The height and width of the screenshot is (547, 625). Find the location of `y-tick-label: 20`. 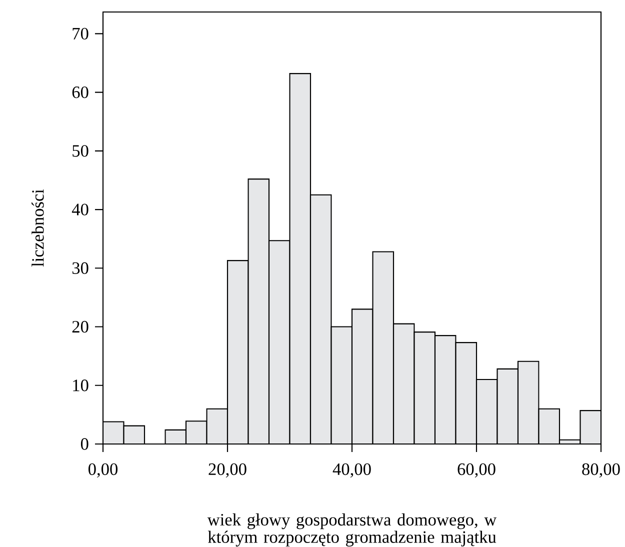

y-tick-label: 20 is located at coordinates (80, 326).